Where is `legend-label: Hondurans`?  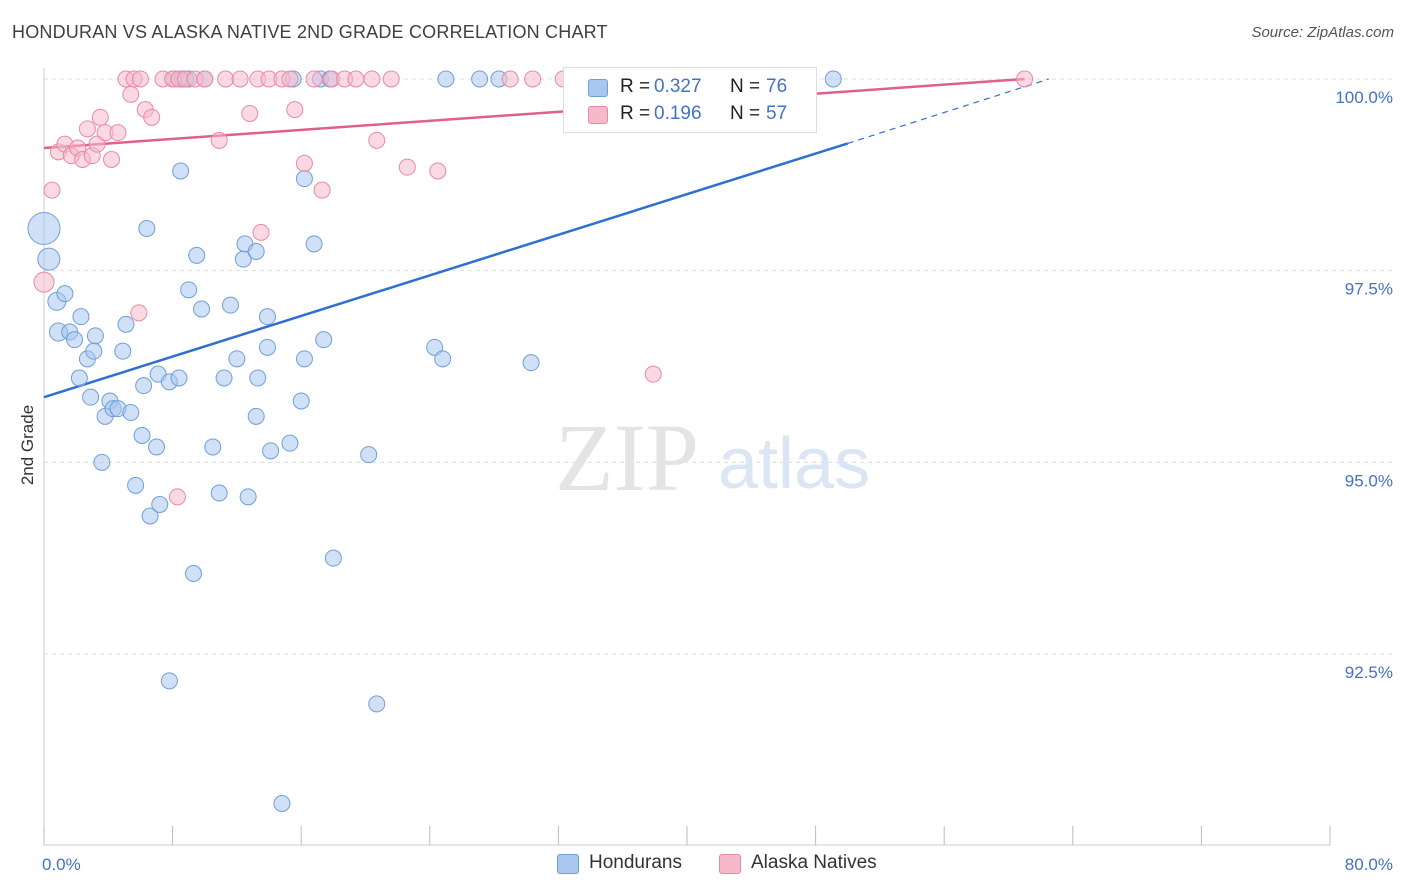 legend-label: Hondurans is located at coordinates (635, 862).